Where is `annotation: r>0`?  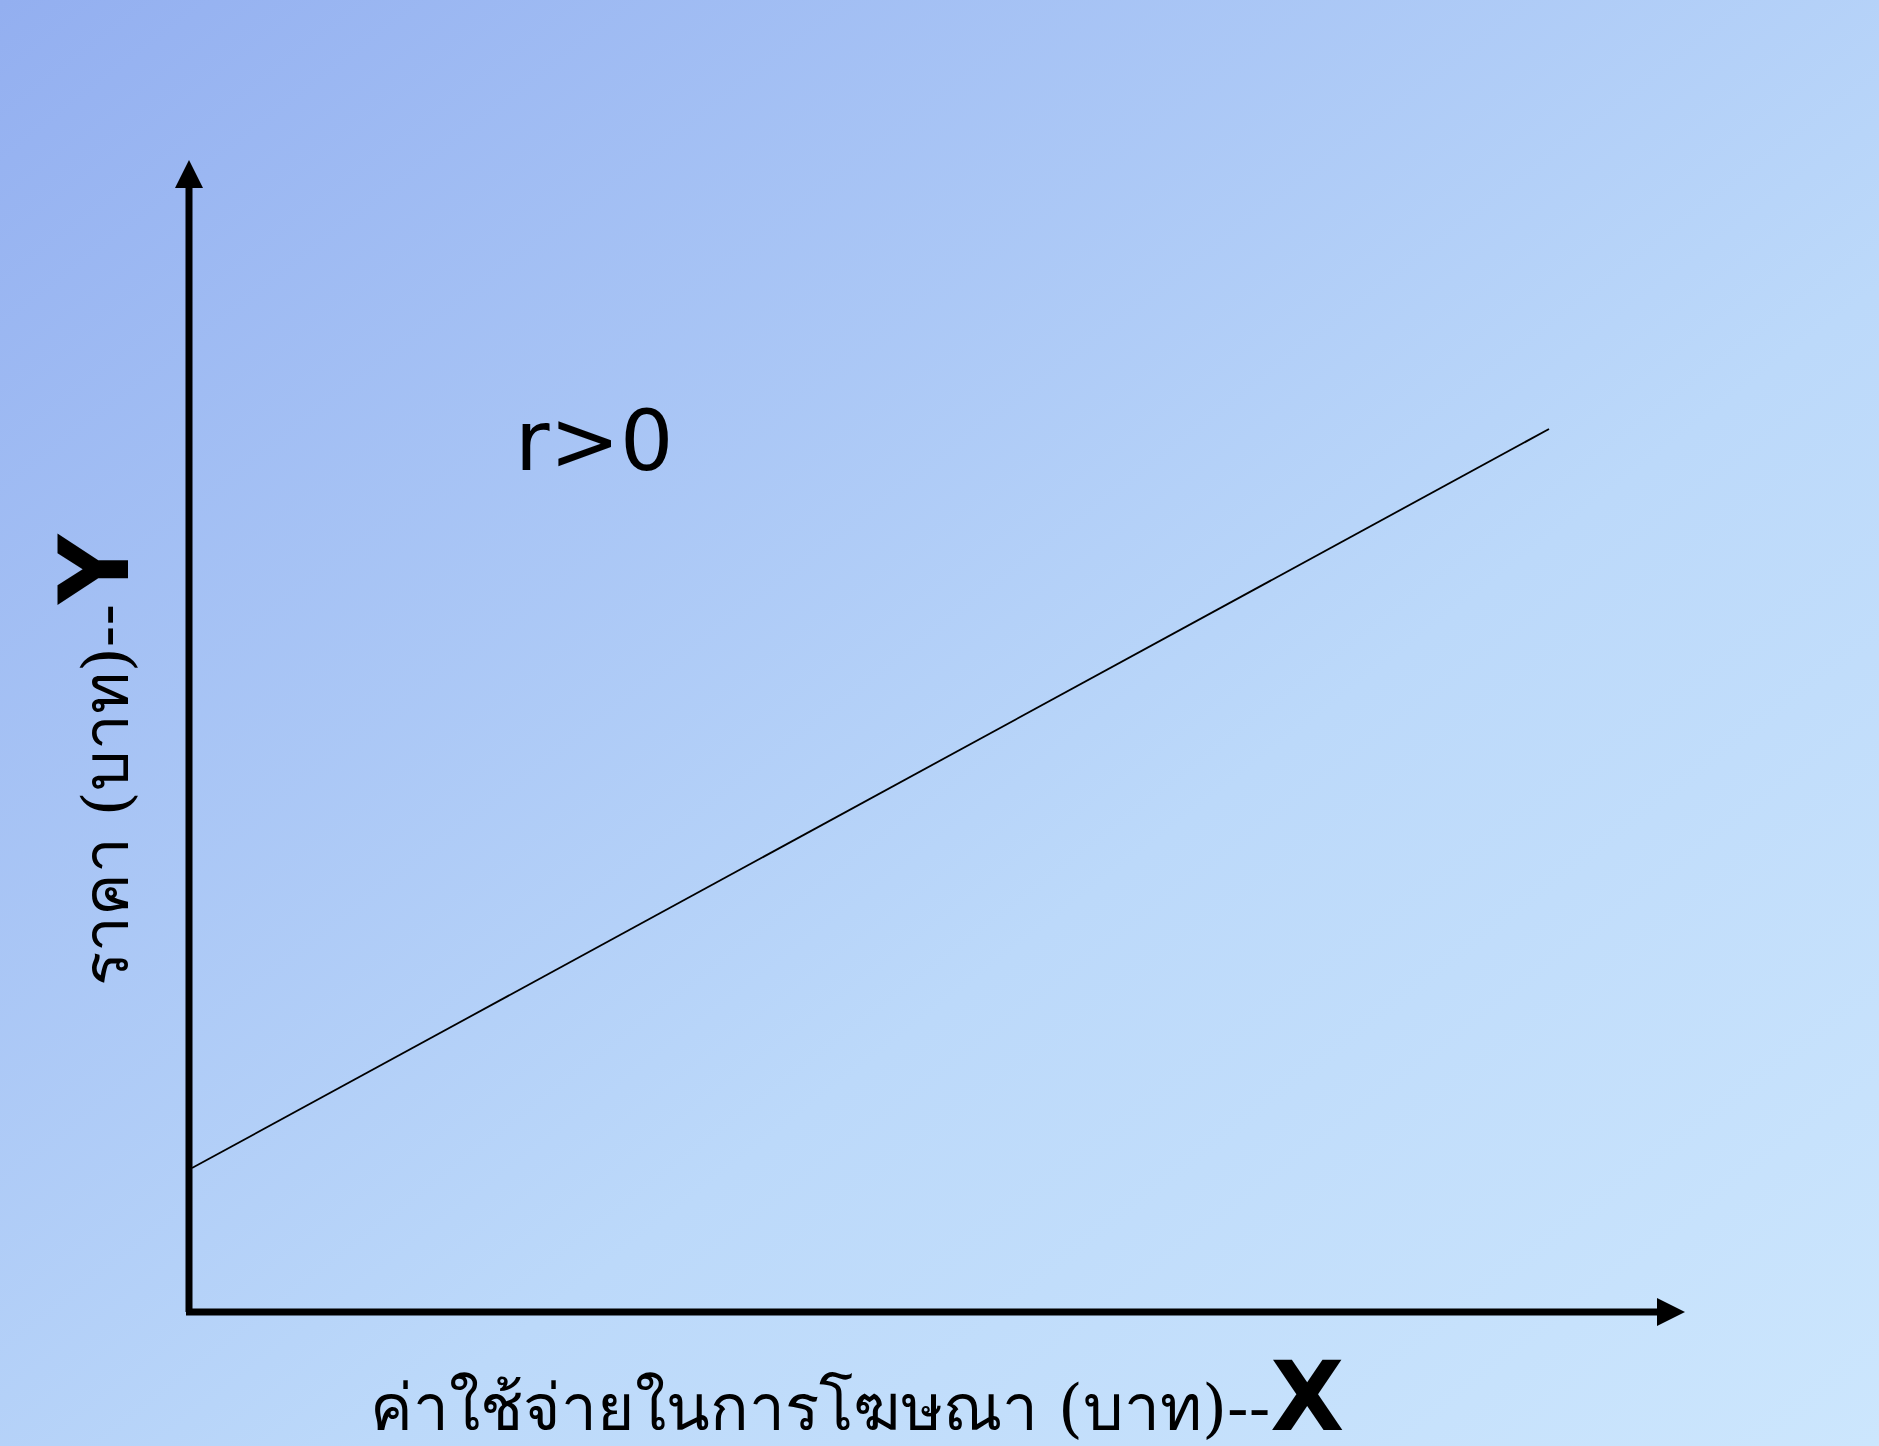 annotation: r>0 is located at coordinates (594, 441).